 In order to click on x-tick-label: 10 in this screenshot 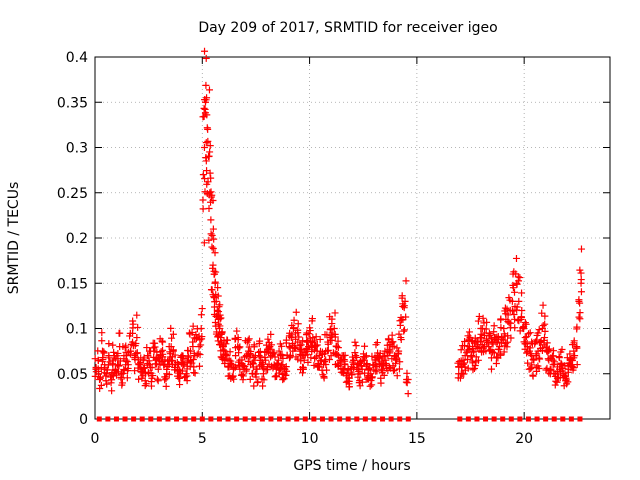, I will do `click(310, 439)`.